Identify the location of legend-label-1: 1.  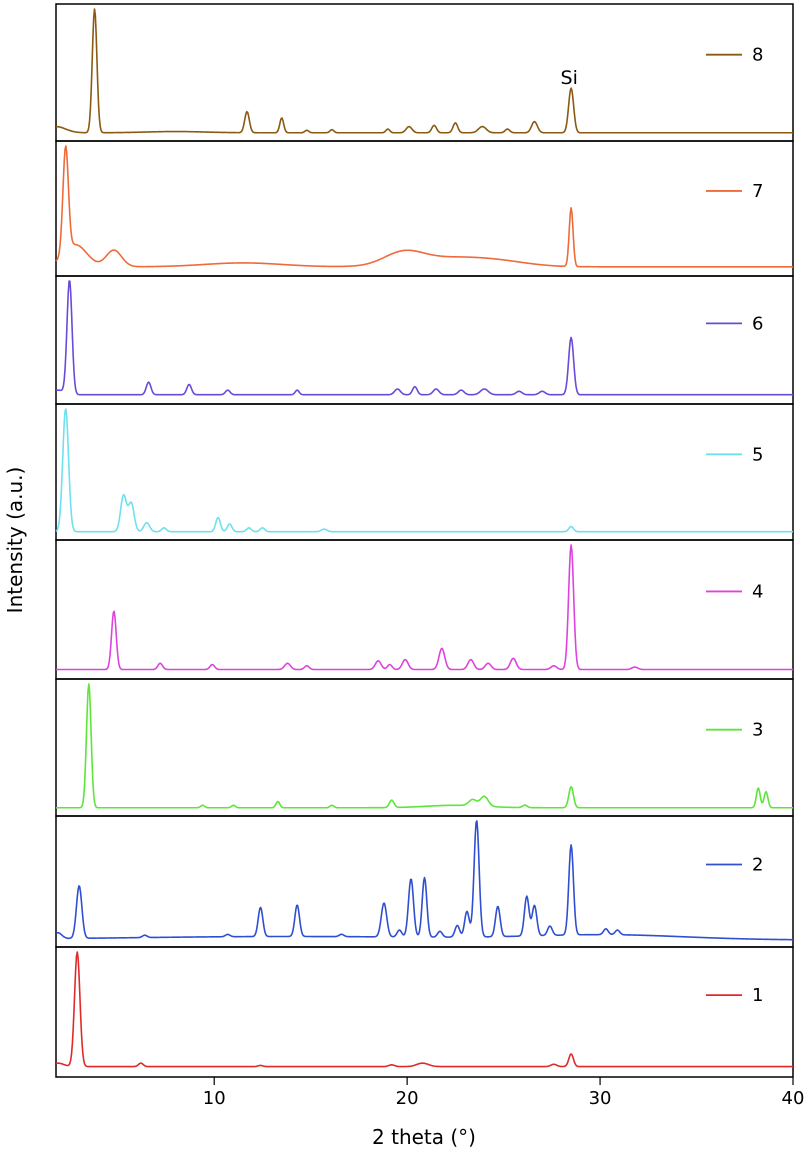
(757, 995).